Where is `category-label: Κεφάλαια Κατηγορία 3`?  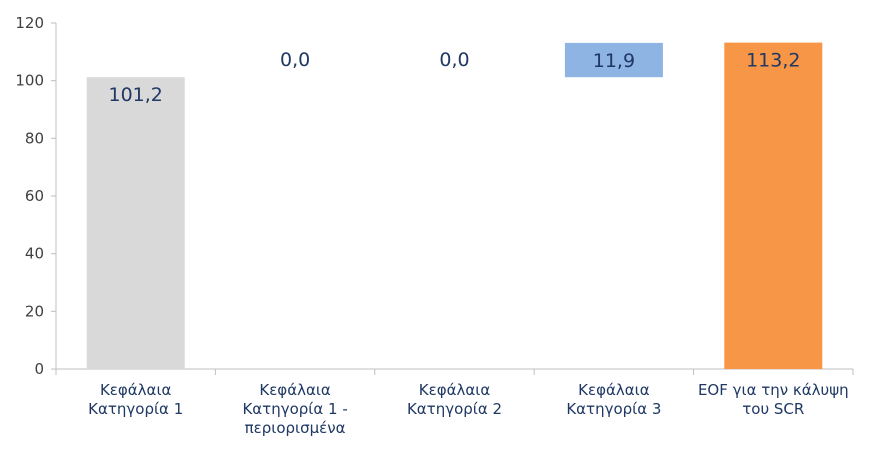 category-label: Κεφάλαια Κατηγορία 3 is located at coordinates (613, 399).